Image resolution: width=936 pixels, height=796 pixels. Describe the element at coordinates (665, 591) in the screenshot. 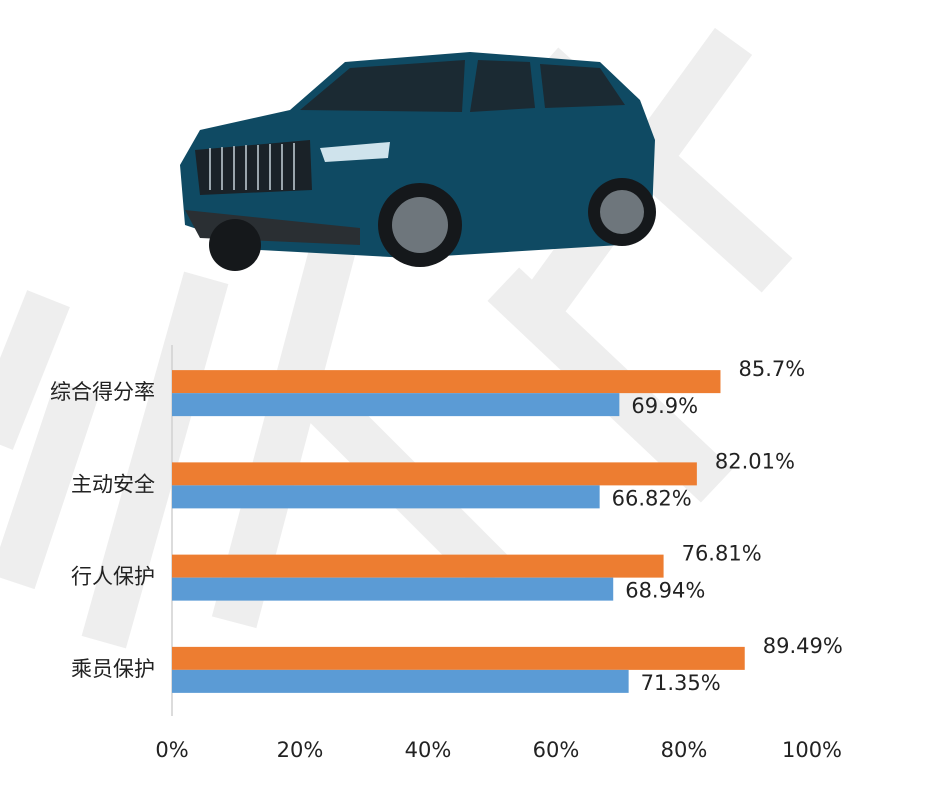

I see `value-label: 68.94%` at that location.